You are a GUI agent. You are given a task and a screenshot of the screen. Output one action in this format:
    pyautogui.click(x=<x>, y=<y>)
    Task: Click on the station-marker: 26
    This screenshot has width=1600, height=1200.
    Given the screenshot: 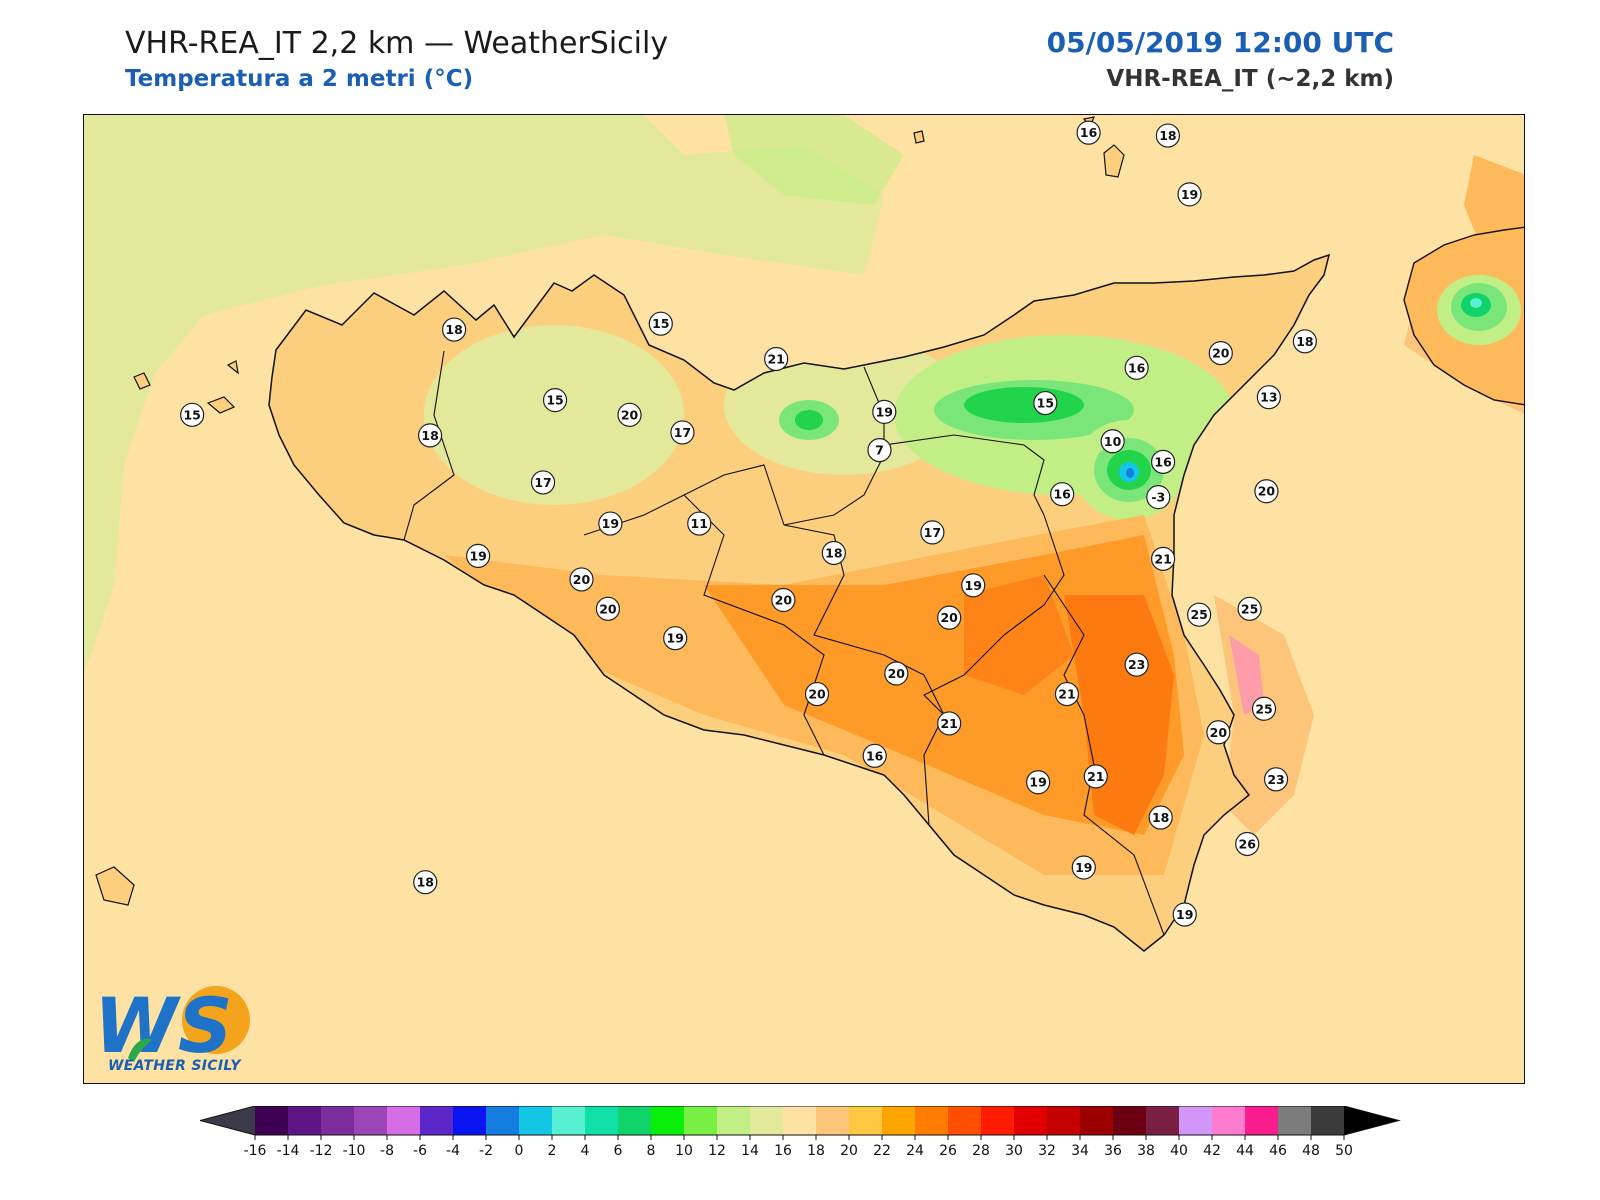 What is the action you would take?
    pyautogui.click(x=1247, y=844)
    